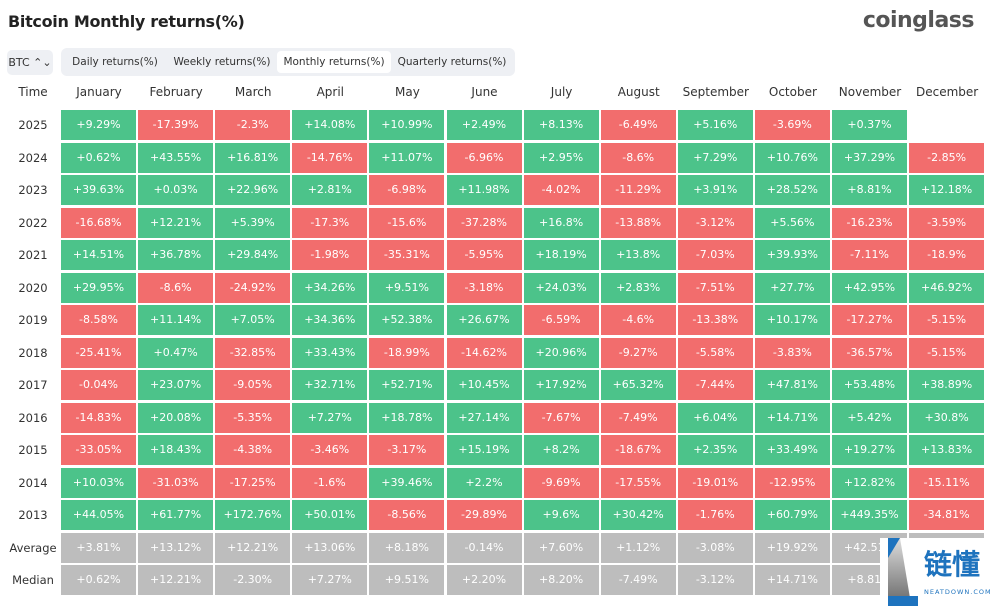  I want to click on heatmap-cell: +19.92%, so click(792, 547).